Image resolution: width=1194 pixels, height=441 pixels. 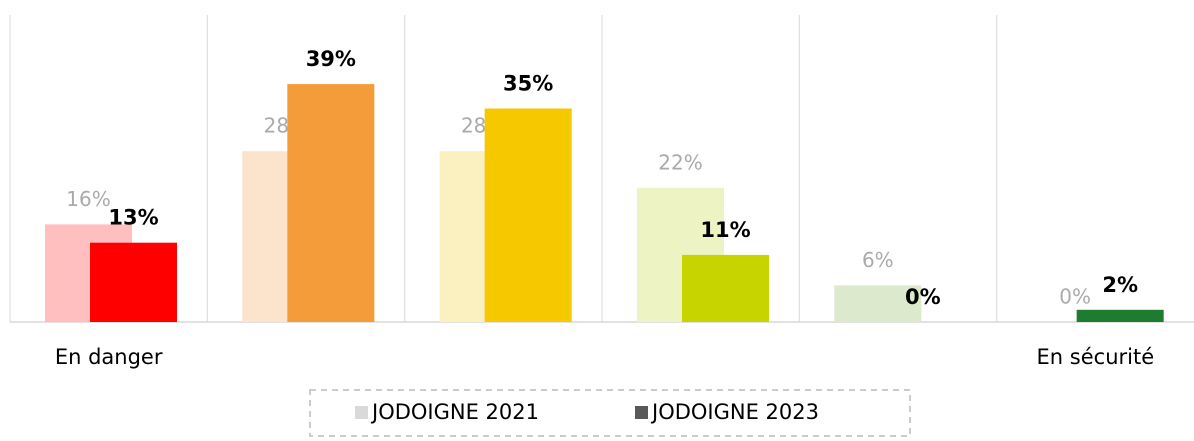 I want to click on legend-label: JODOIGNE 2021, so click(x=454, y=412).